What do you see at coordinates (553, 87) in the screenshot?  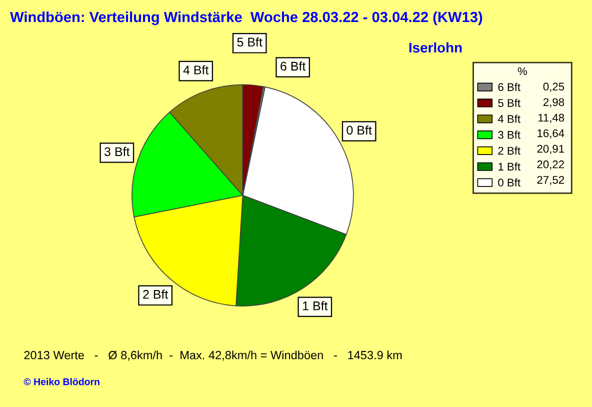 I see `data-label: 0,25` at bounding box center [553, 87].